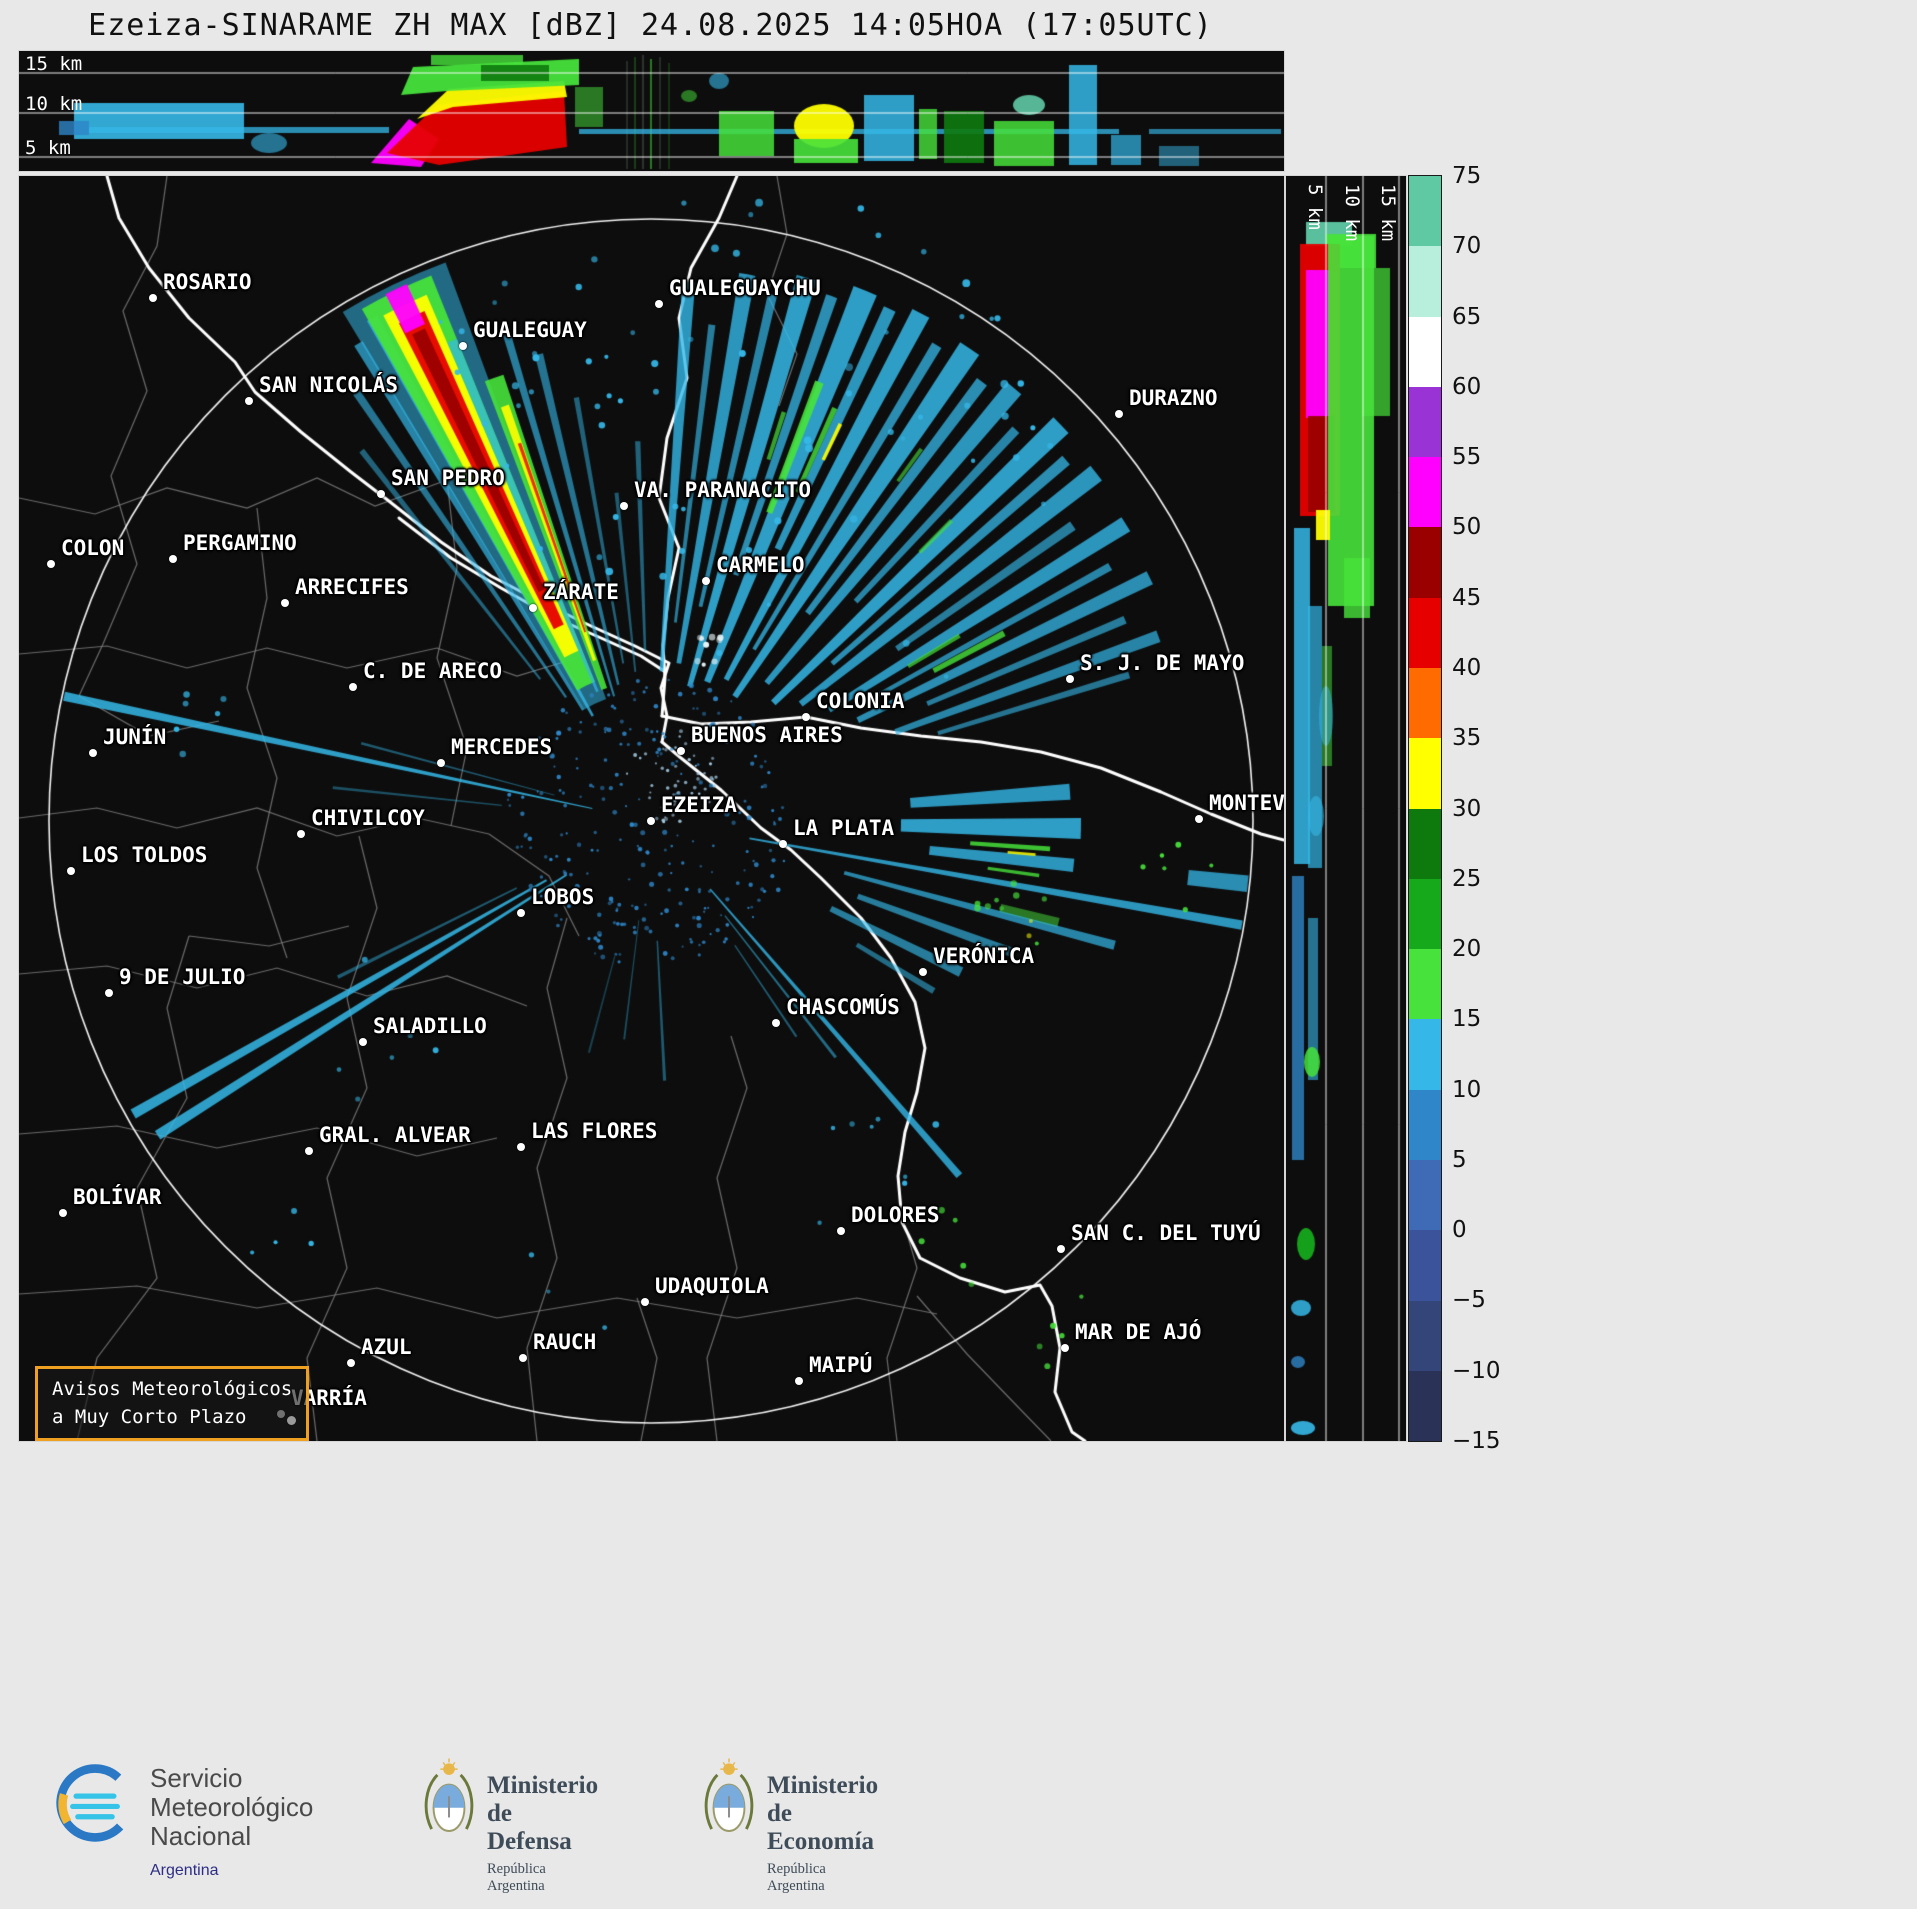 The height and width of the screenshot is (1909, 1917). I want to click on city-label: VERÓNICA, so click(984, 956).